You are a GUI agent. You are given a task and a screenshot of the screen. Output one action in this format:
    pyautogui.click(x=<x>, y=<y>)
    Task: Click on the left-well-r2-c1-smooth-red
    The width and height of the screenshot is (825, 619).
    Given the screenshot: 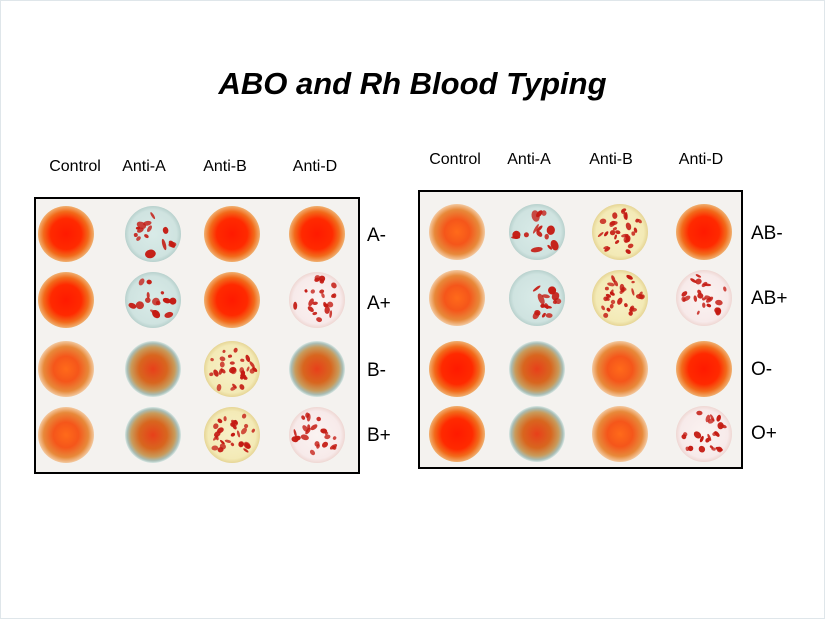 What is the action you would take?
    pyautogui.click(x=66, y=300)
    